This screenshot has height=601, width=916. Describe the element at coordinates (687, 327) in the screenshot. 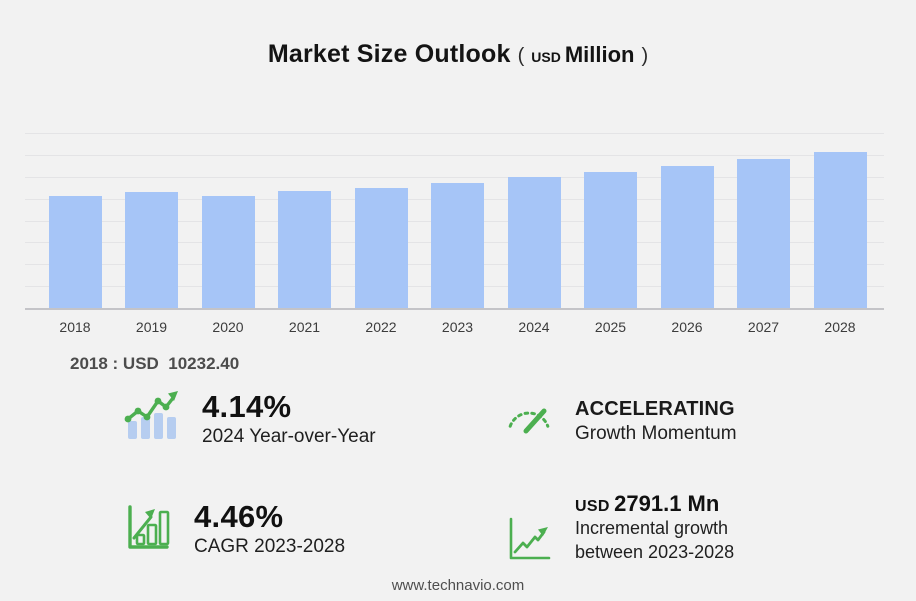

I see `x-tick-2026: 2026` at that location.